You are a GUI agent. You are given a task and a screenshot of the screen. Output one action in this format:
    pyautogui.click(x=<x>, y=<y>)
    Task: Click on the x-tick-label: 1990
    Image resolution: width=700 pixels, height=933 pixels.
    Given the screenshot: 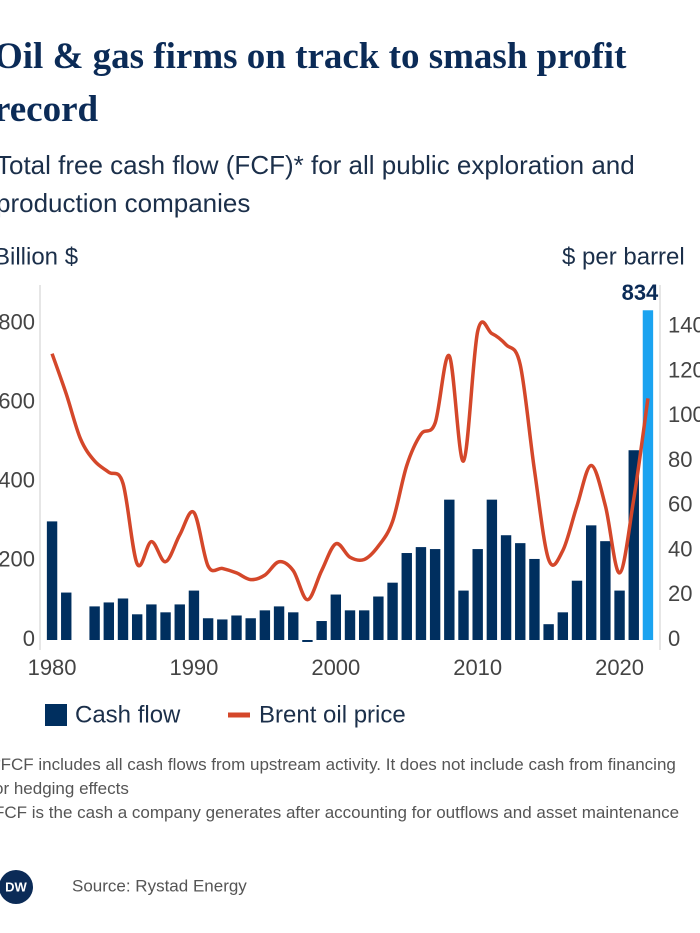 What is the action you would take?
    pyautogui.click(x=193, y=667)
    